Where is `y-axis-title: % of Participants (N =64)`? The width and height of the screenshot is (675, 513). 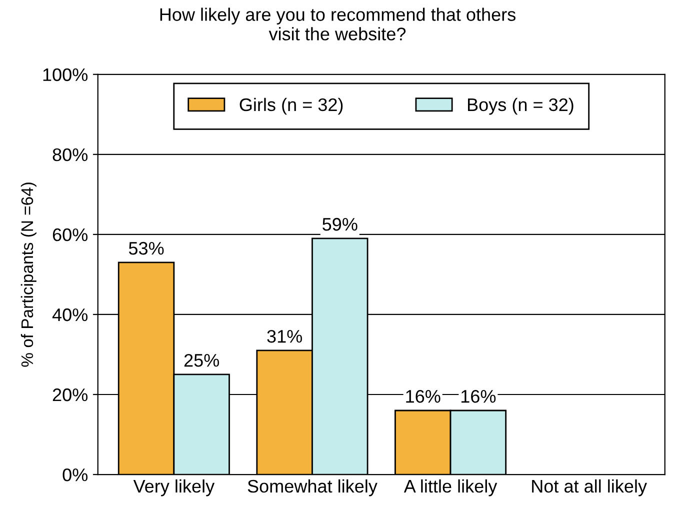 y-axis-title: % of Participants (N =64) is located at coordinates (28, 274).